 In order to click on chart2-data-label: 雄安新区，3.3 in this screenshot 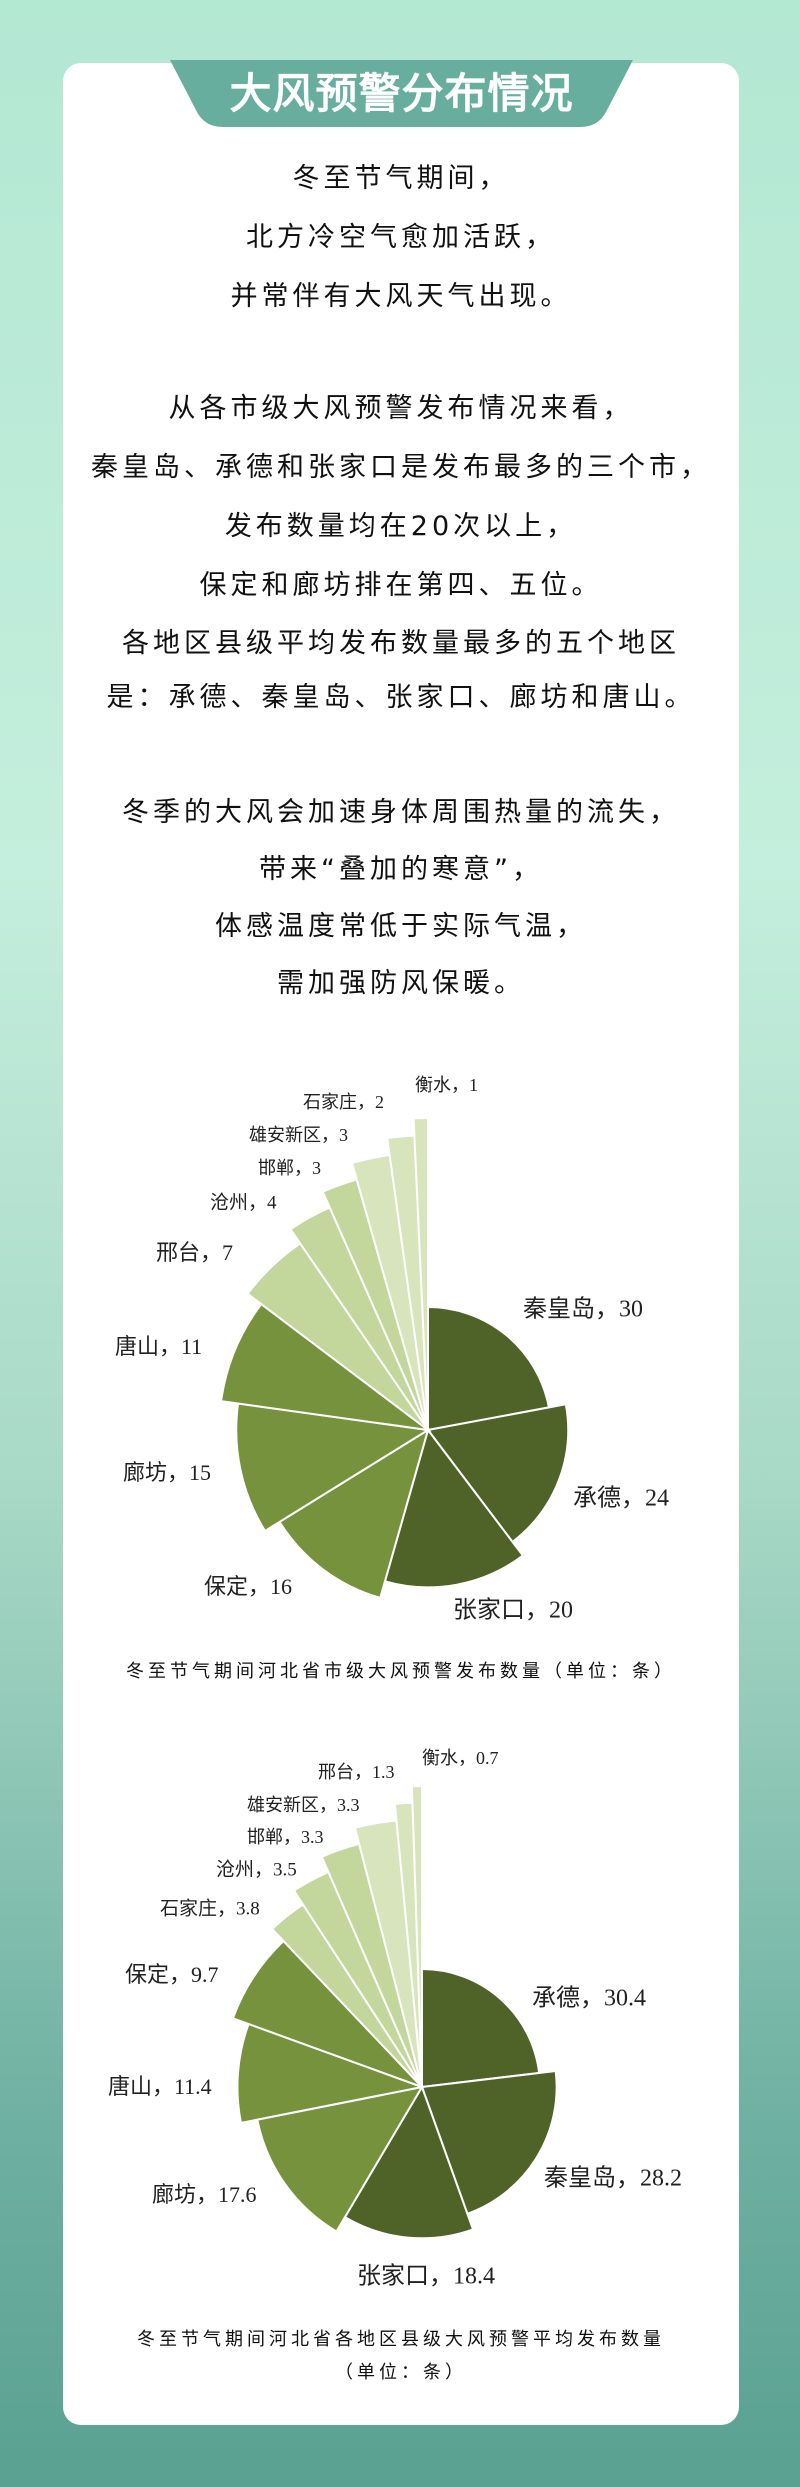, I will do `click(303, 1805)`.